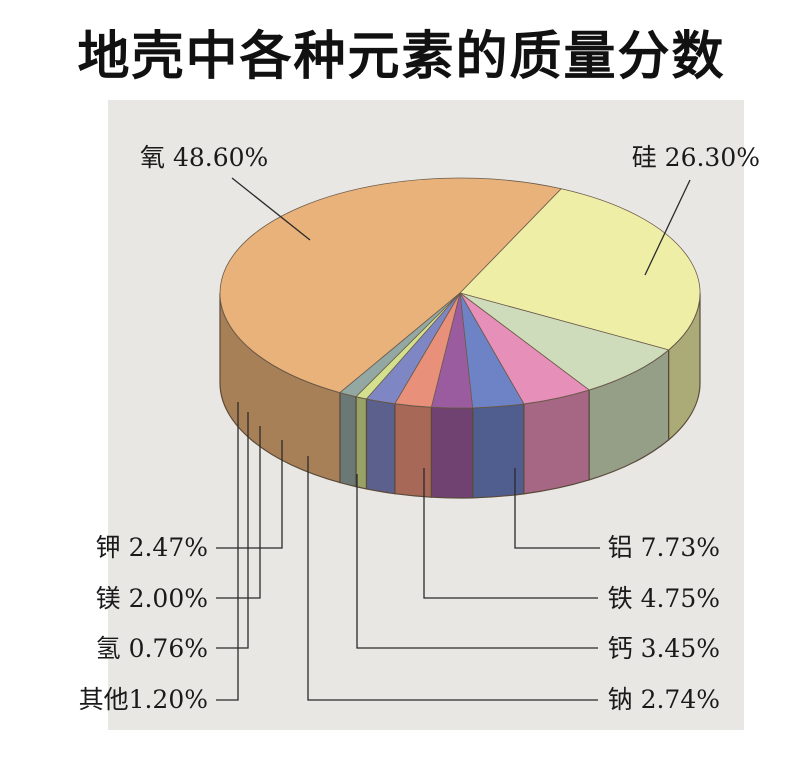 The height and width of the screenshot is (757, 803). What do you see at coordinates (204, 157) in the screenshot?
I see `slice-label-氧: 氧 48.60%` at bounding box center [204, 157].